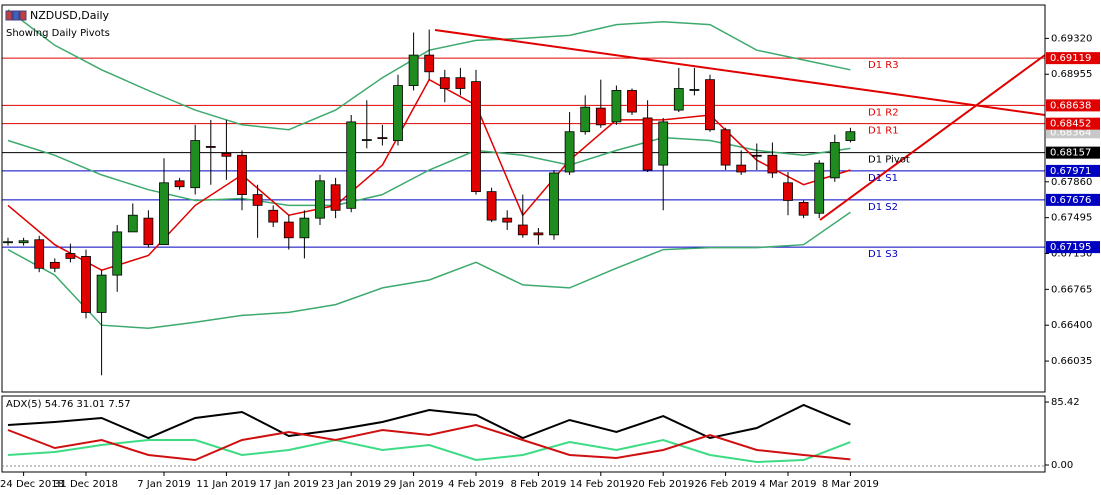 This screenshot has height=495, width=1101. I want to click on symbol-icon, so click(16, 15).